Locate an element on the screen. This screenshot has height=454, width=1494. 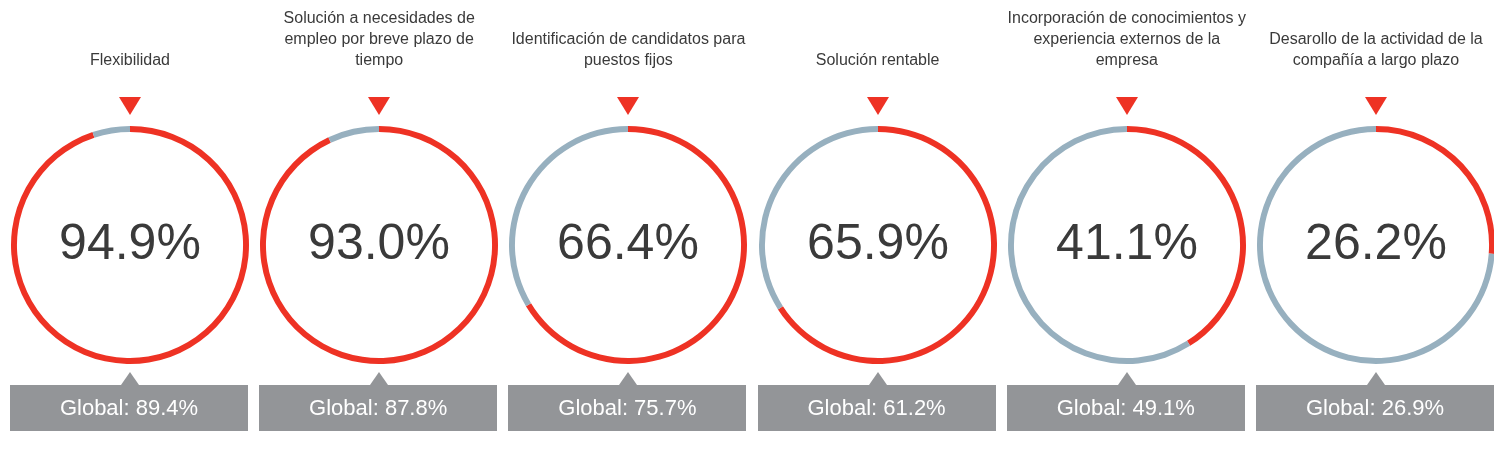
data-label: 66.4% is located at coordinates (628, 241).